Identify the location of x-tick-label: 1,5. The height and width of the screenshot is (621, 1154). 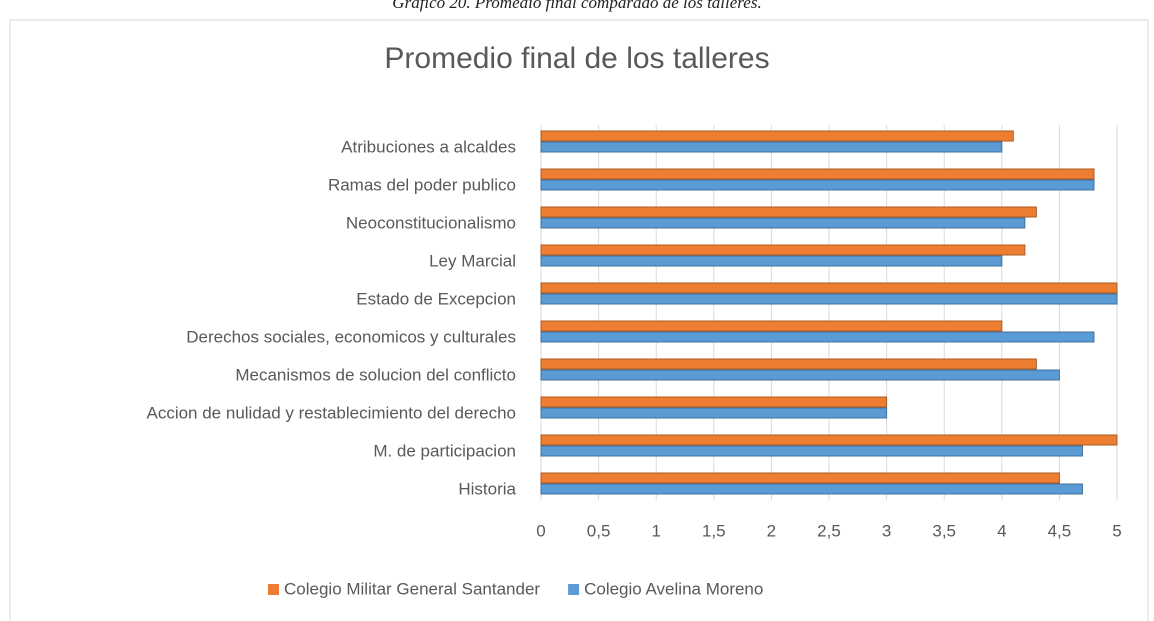
(714, 530).